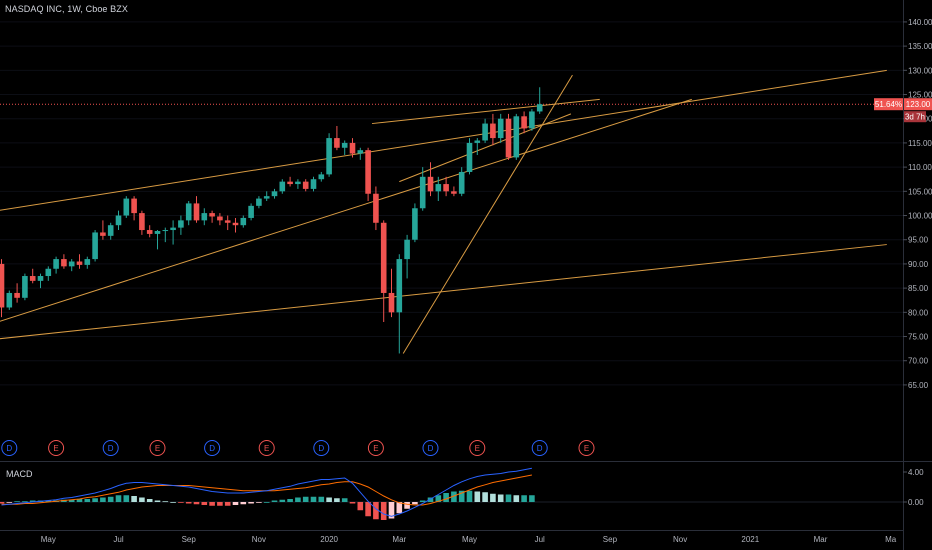 The width and height of the screenshot is (932, 550). What do you see at coordinates (920, 22) in the screenshot?
I see `price-tick-label: 140.00` at bounding box center [920, 22].